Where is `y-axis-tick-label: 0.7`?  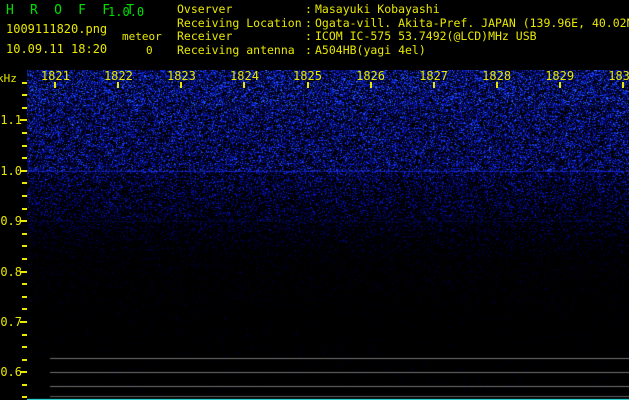
y-axis-tick-label: 0.7 is located at coordinates (11, 321).